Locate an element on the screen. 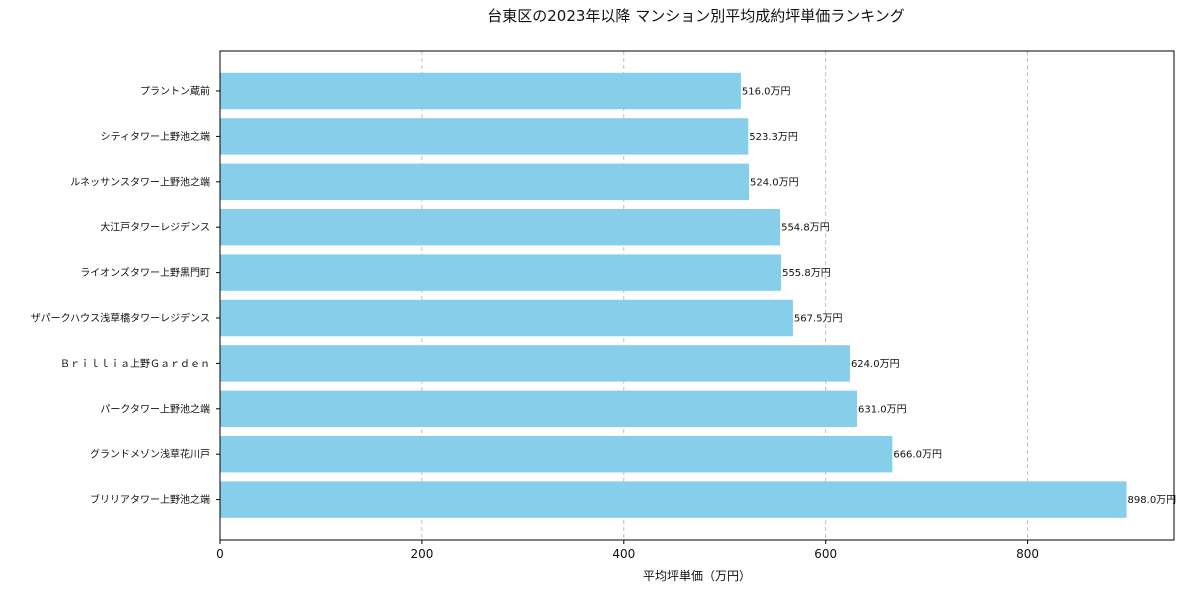  data-label: 898.0万円 is located at coordinates (1152, 500).